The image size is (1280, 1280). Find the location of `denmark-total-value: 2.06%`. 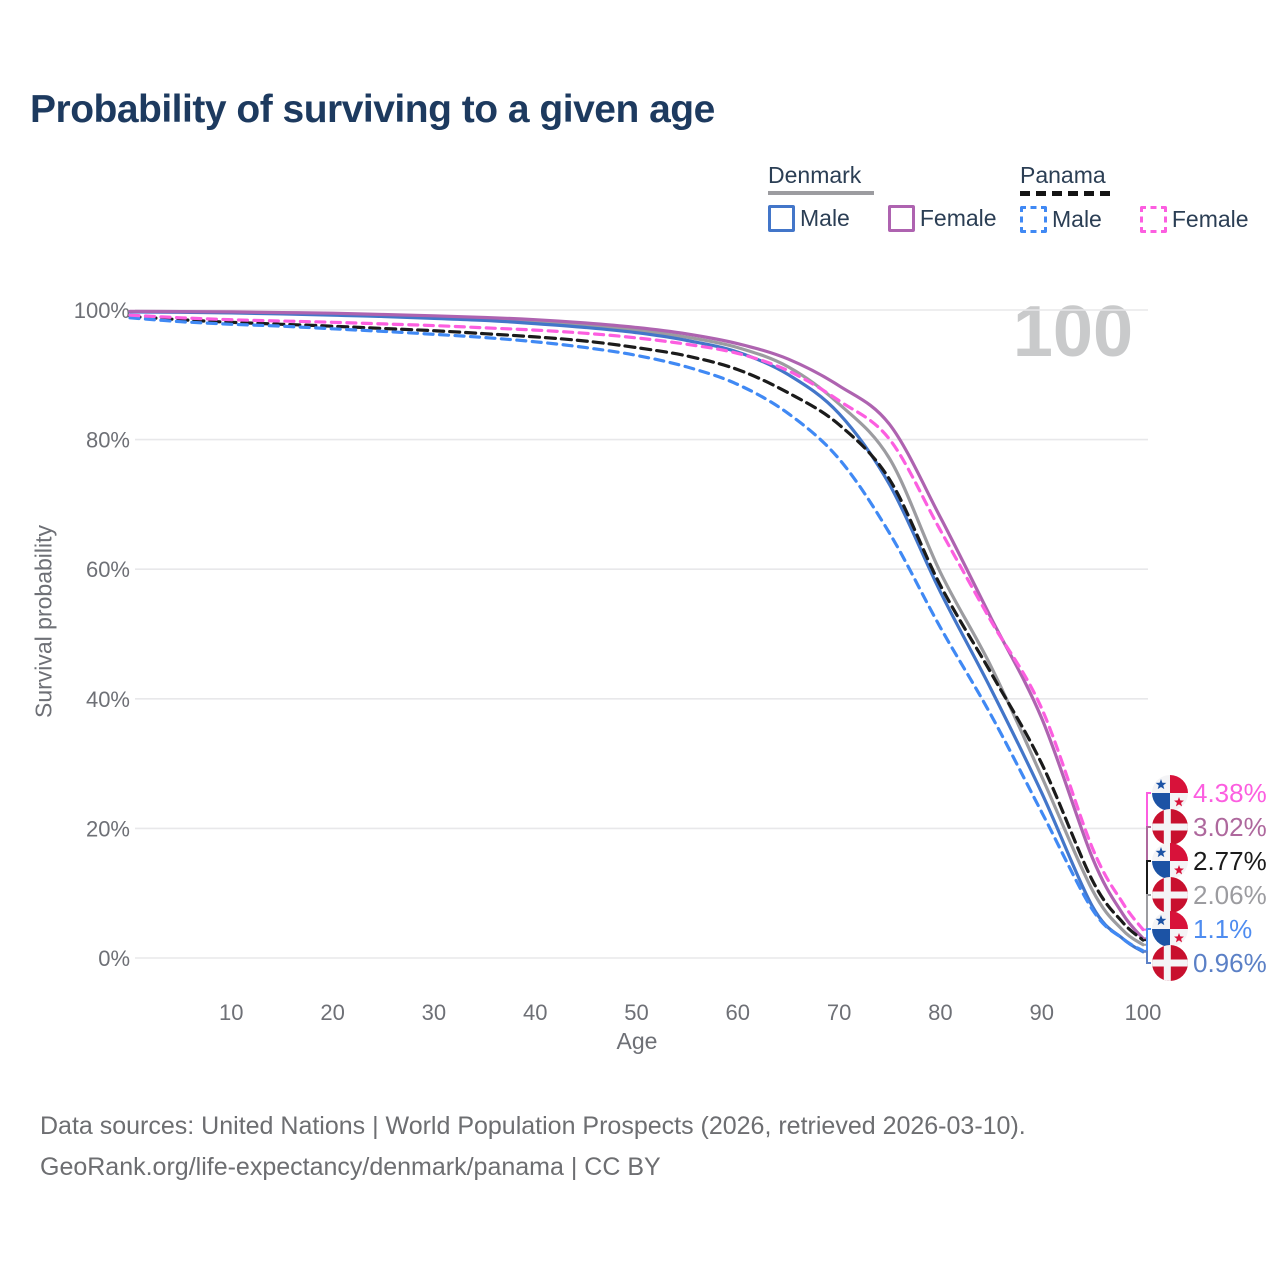

denmark-total-value: 2.06% is located at coordinates (1230, 894).